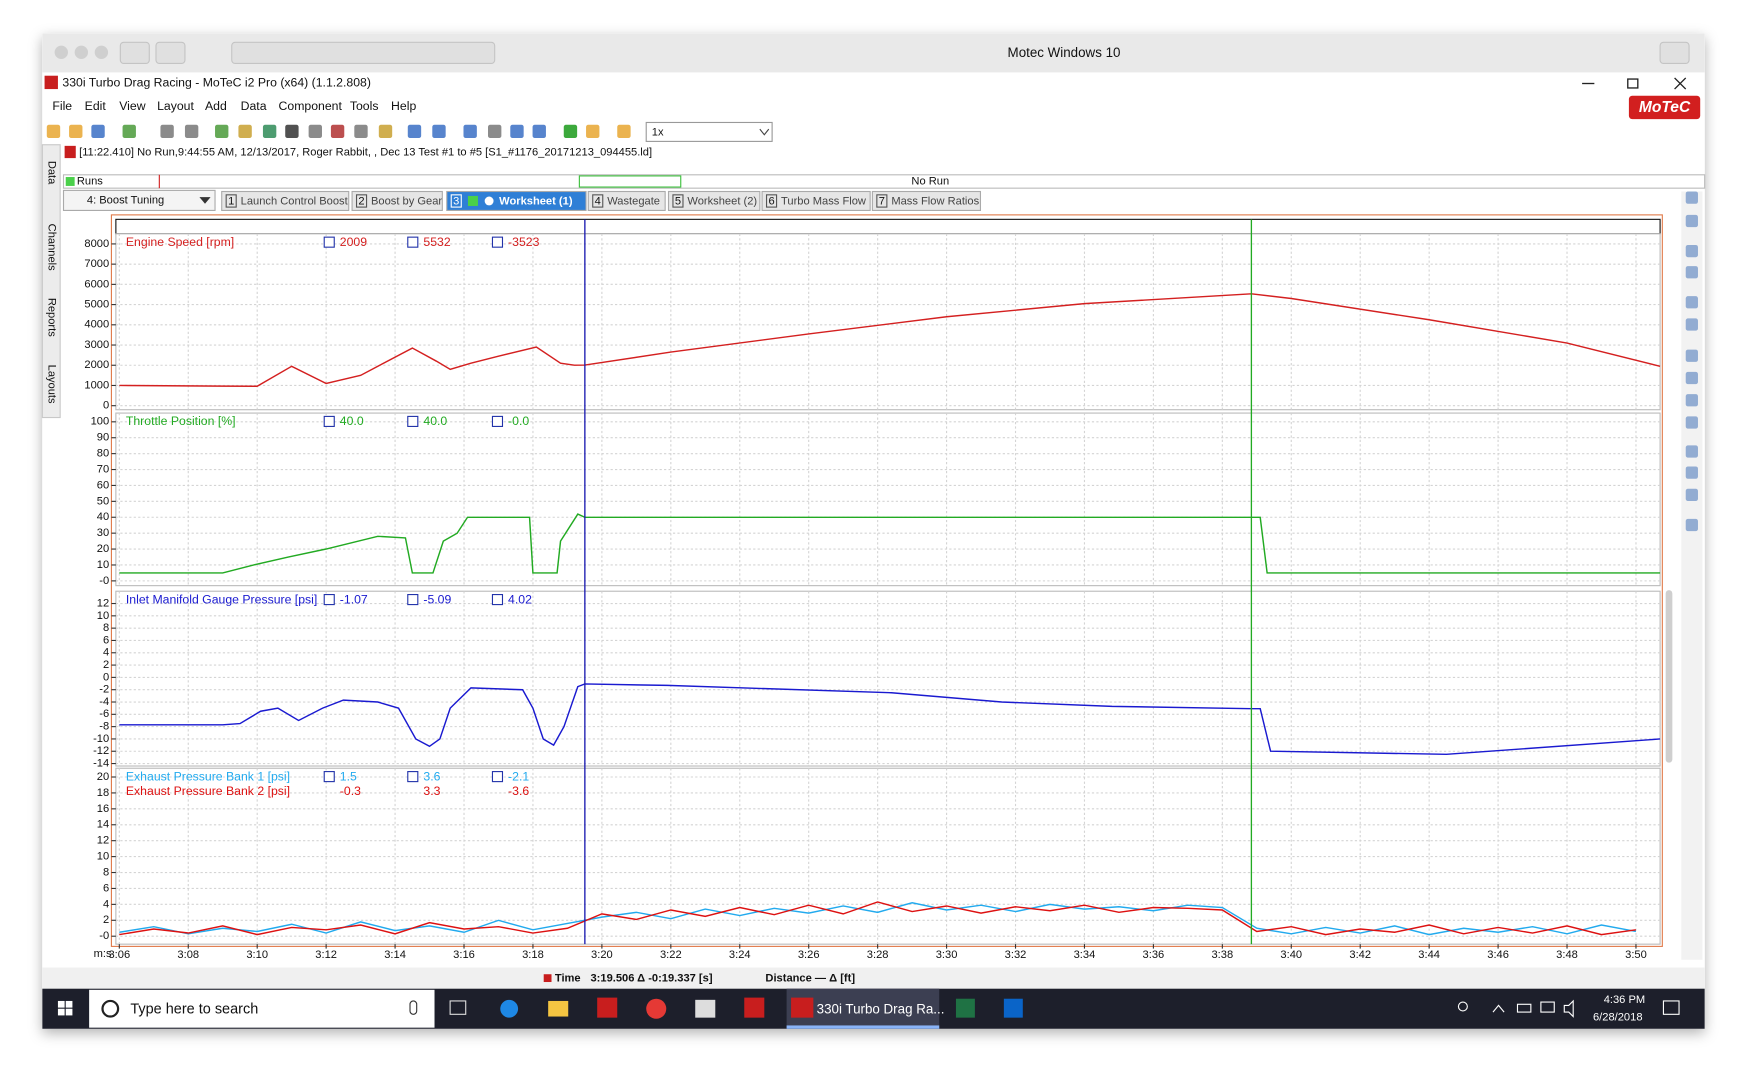 This screenshot has height=1080, width=1747. What do you see at coordinates (709, 131) in the screenshot?
I see `zoom-select` at bounding box center [709, 131].